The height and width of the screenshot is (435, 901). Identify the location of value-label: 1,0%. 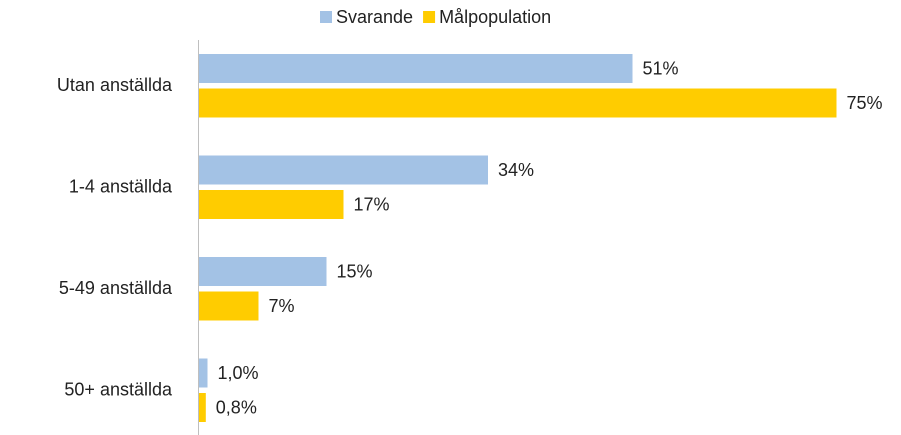
(238, 373).